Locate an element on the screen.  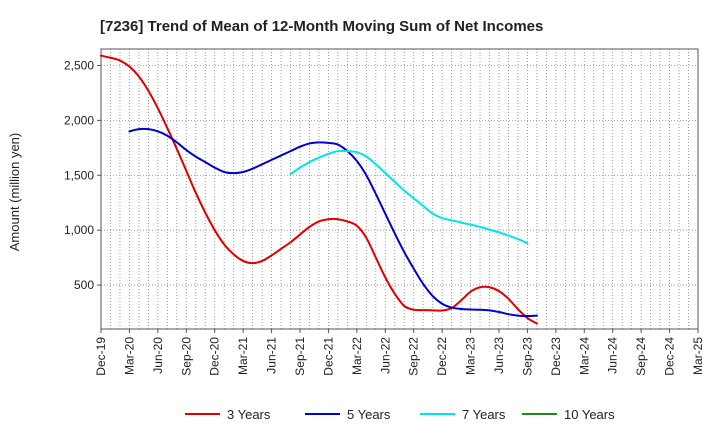
y-tick-label: 1,500 is located at coordinates (79, 175).